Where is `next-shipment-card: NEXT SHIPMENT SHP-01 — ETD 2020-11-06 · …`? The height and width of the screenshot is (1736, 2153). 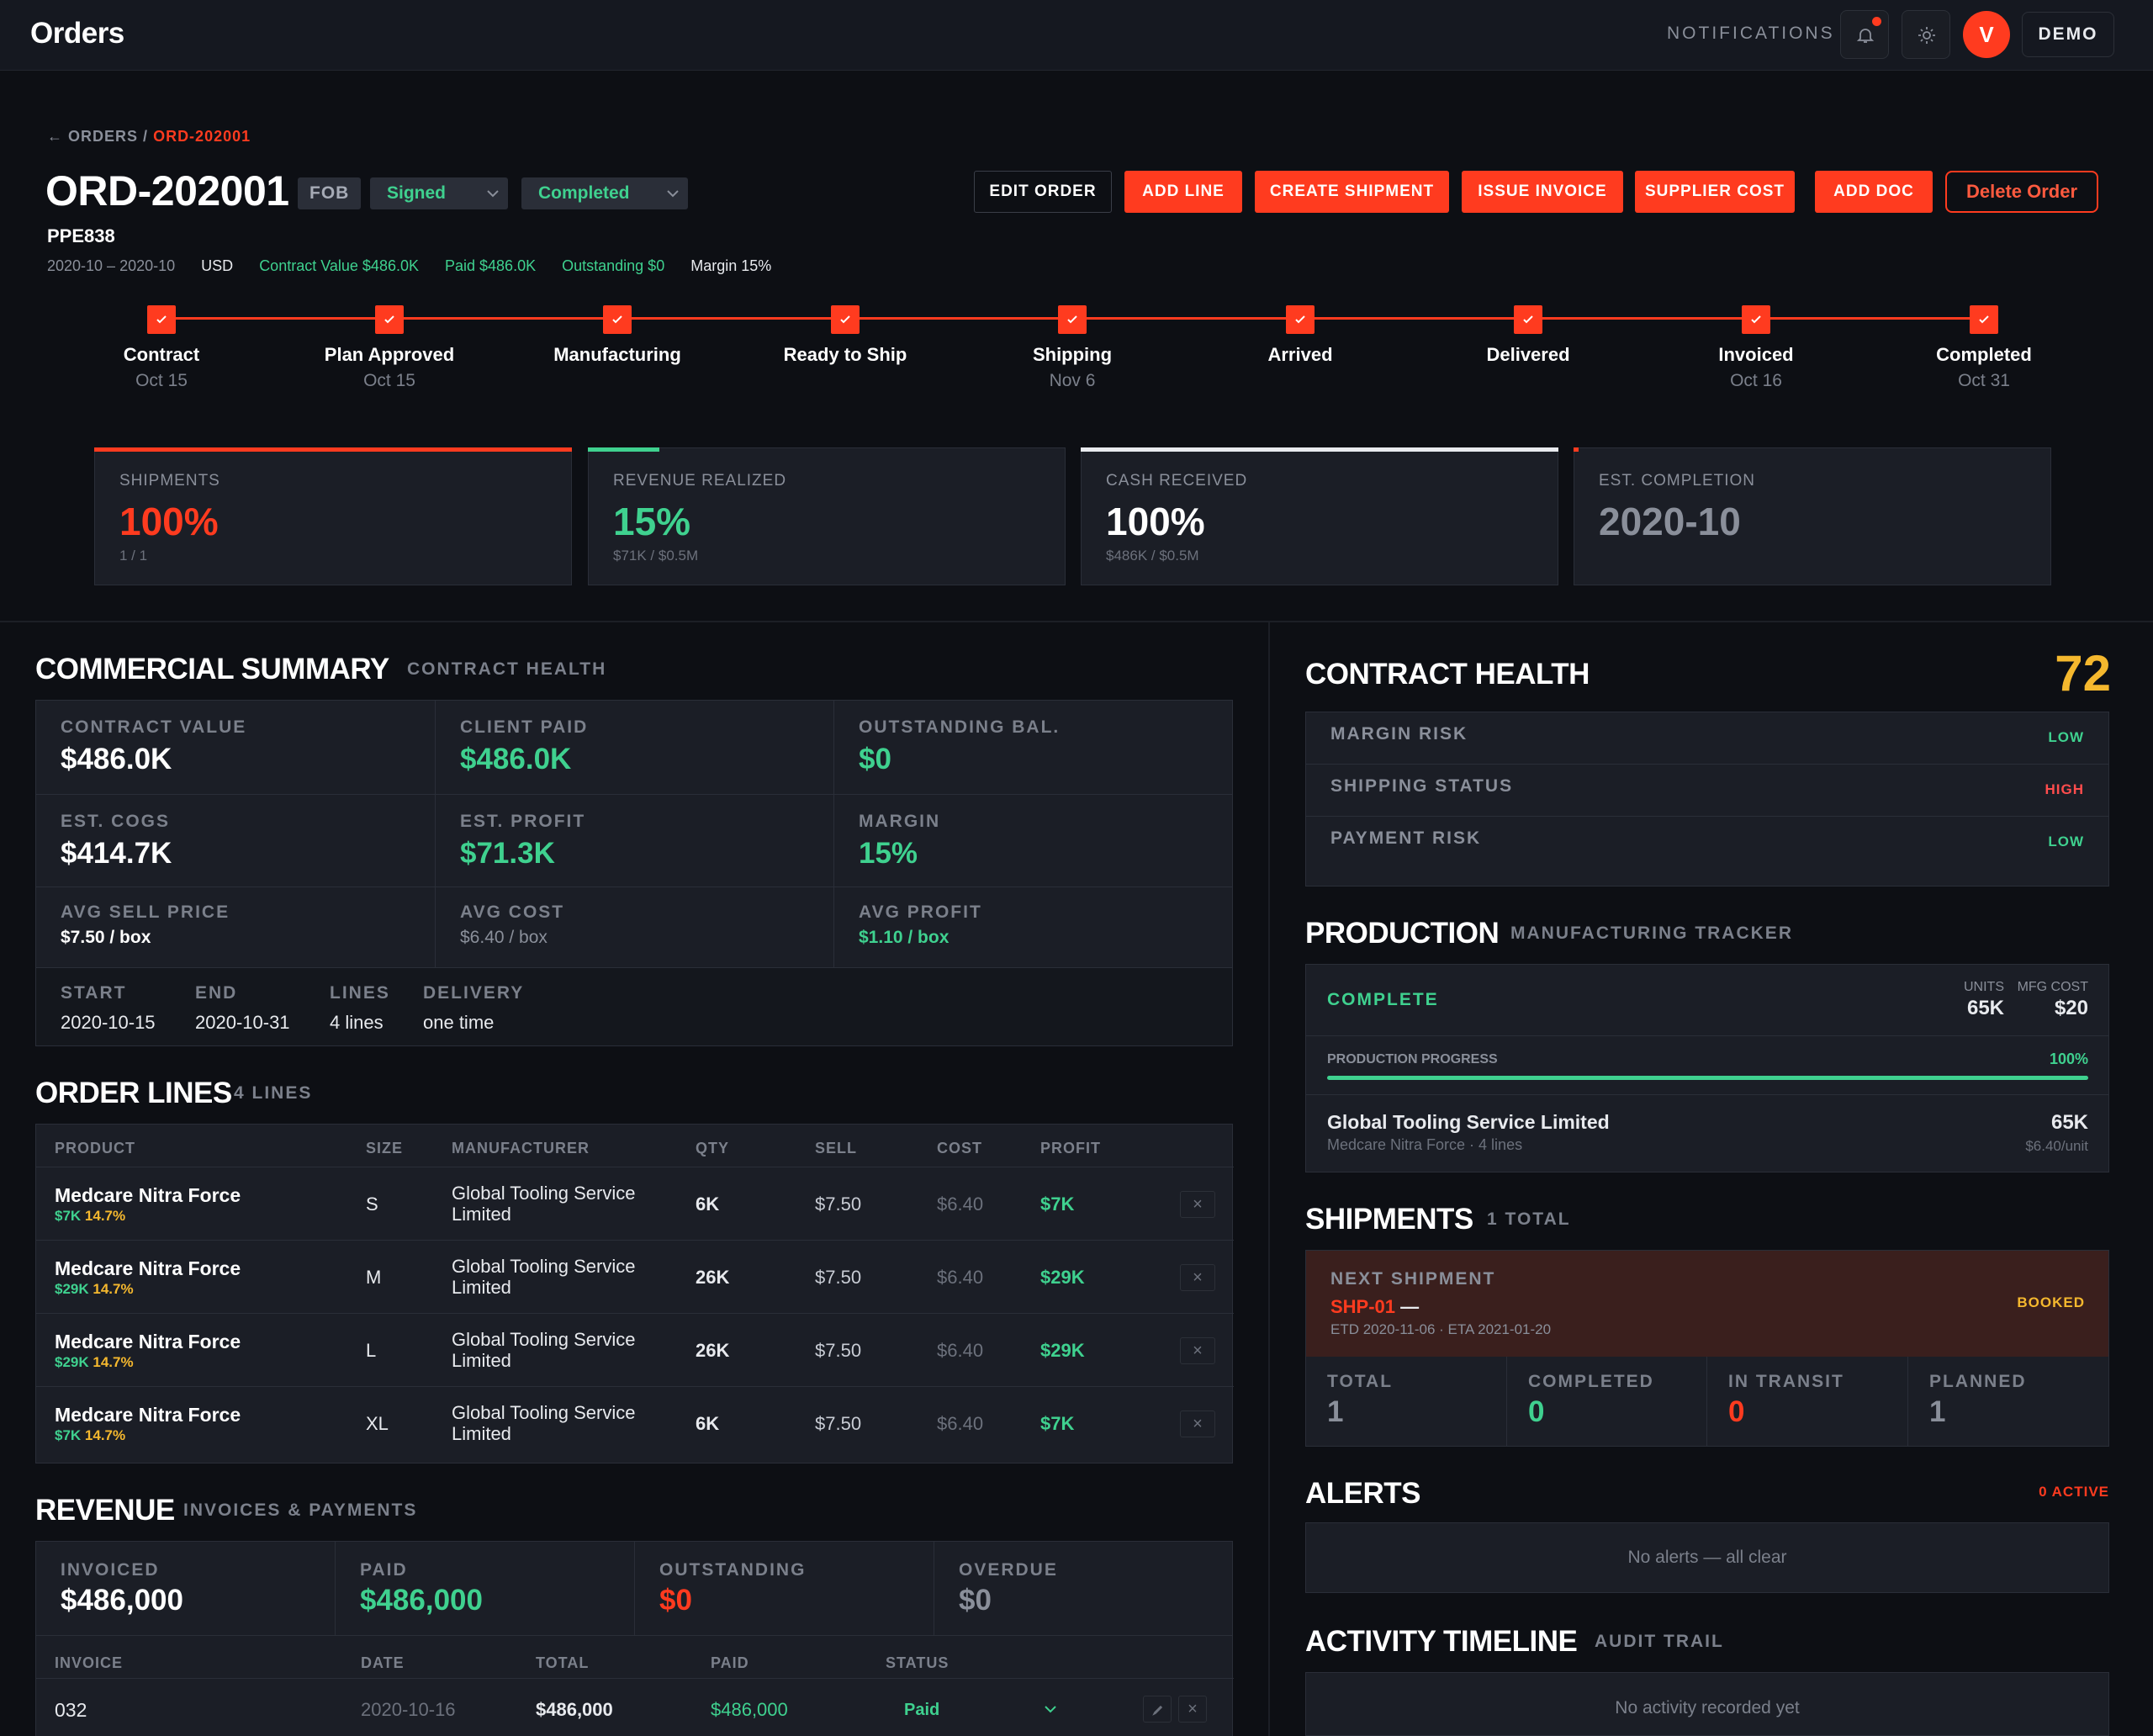
next-shipment-card: NEXT SHIPMENT SHP-01 — ETD 2020-11-06 · … is located at coordinates (1707, 1304).